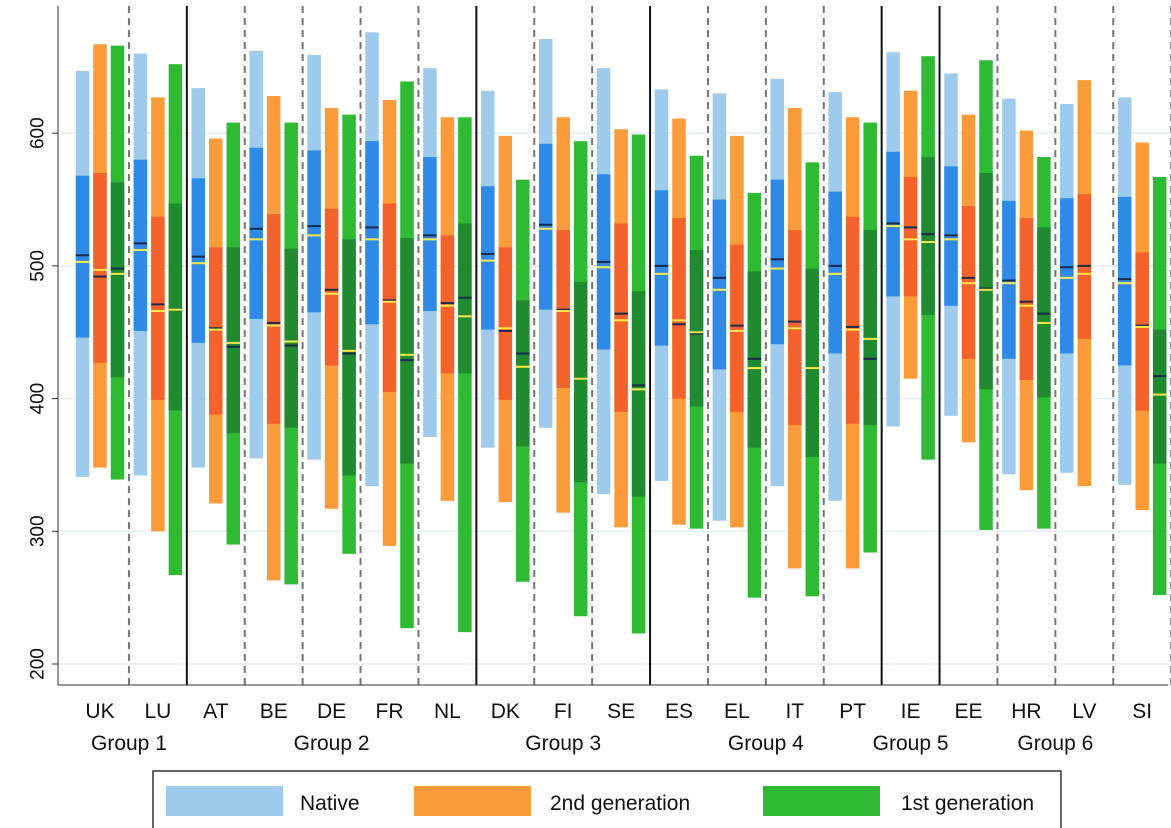 Image resolution: width=1171 pixels, height=828 pixels. Describe the element at coordinates (928, 236) in the screenshot. I see `bar-IE-first-p25-p75` at that location.